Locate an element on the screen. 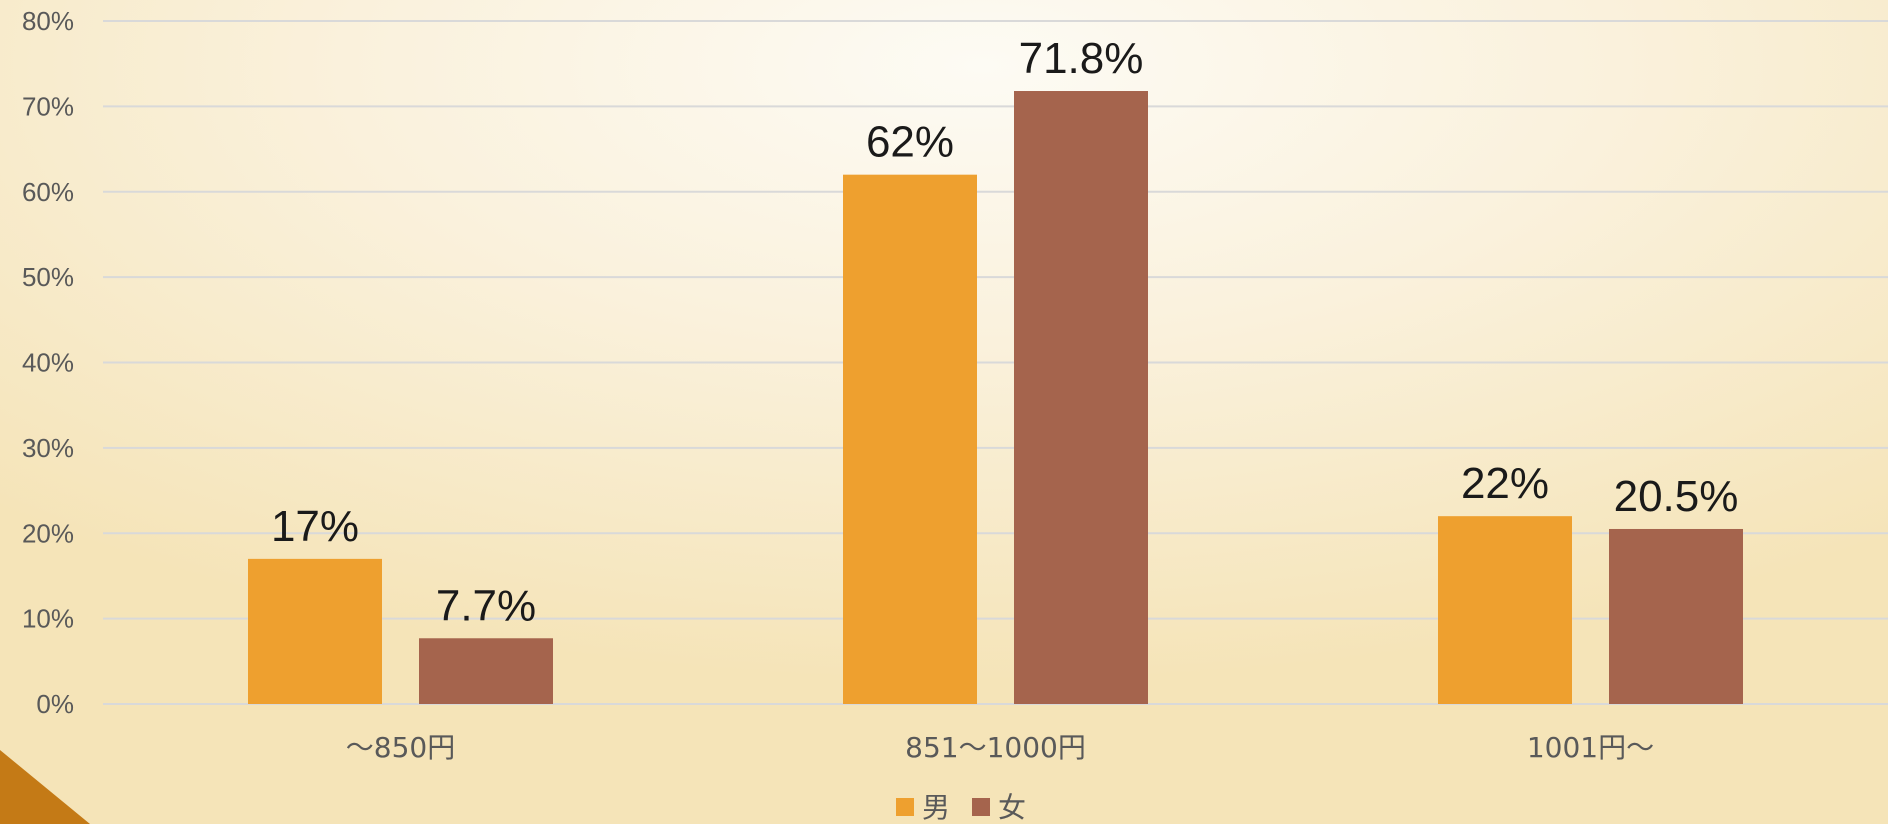 This screenshot has height=824, width=1888. data-label: 22% is located at coordinates (1505, 483).